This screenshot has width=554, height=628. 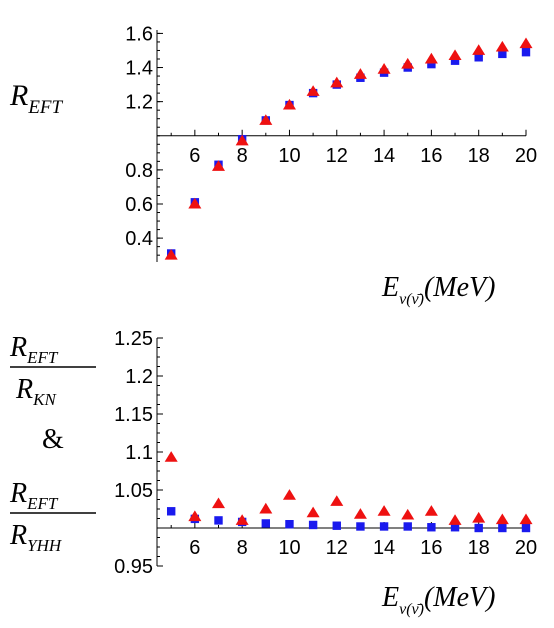 What do you see at coordinates (133, 567) in the screenshot?
I see `y-tick-label: 0.95` at bounding box center [133, 567].